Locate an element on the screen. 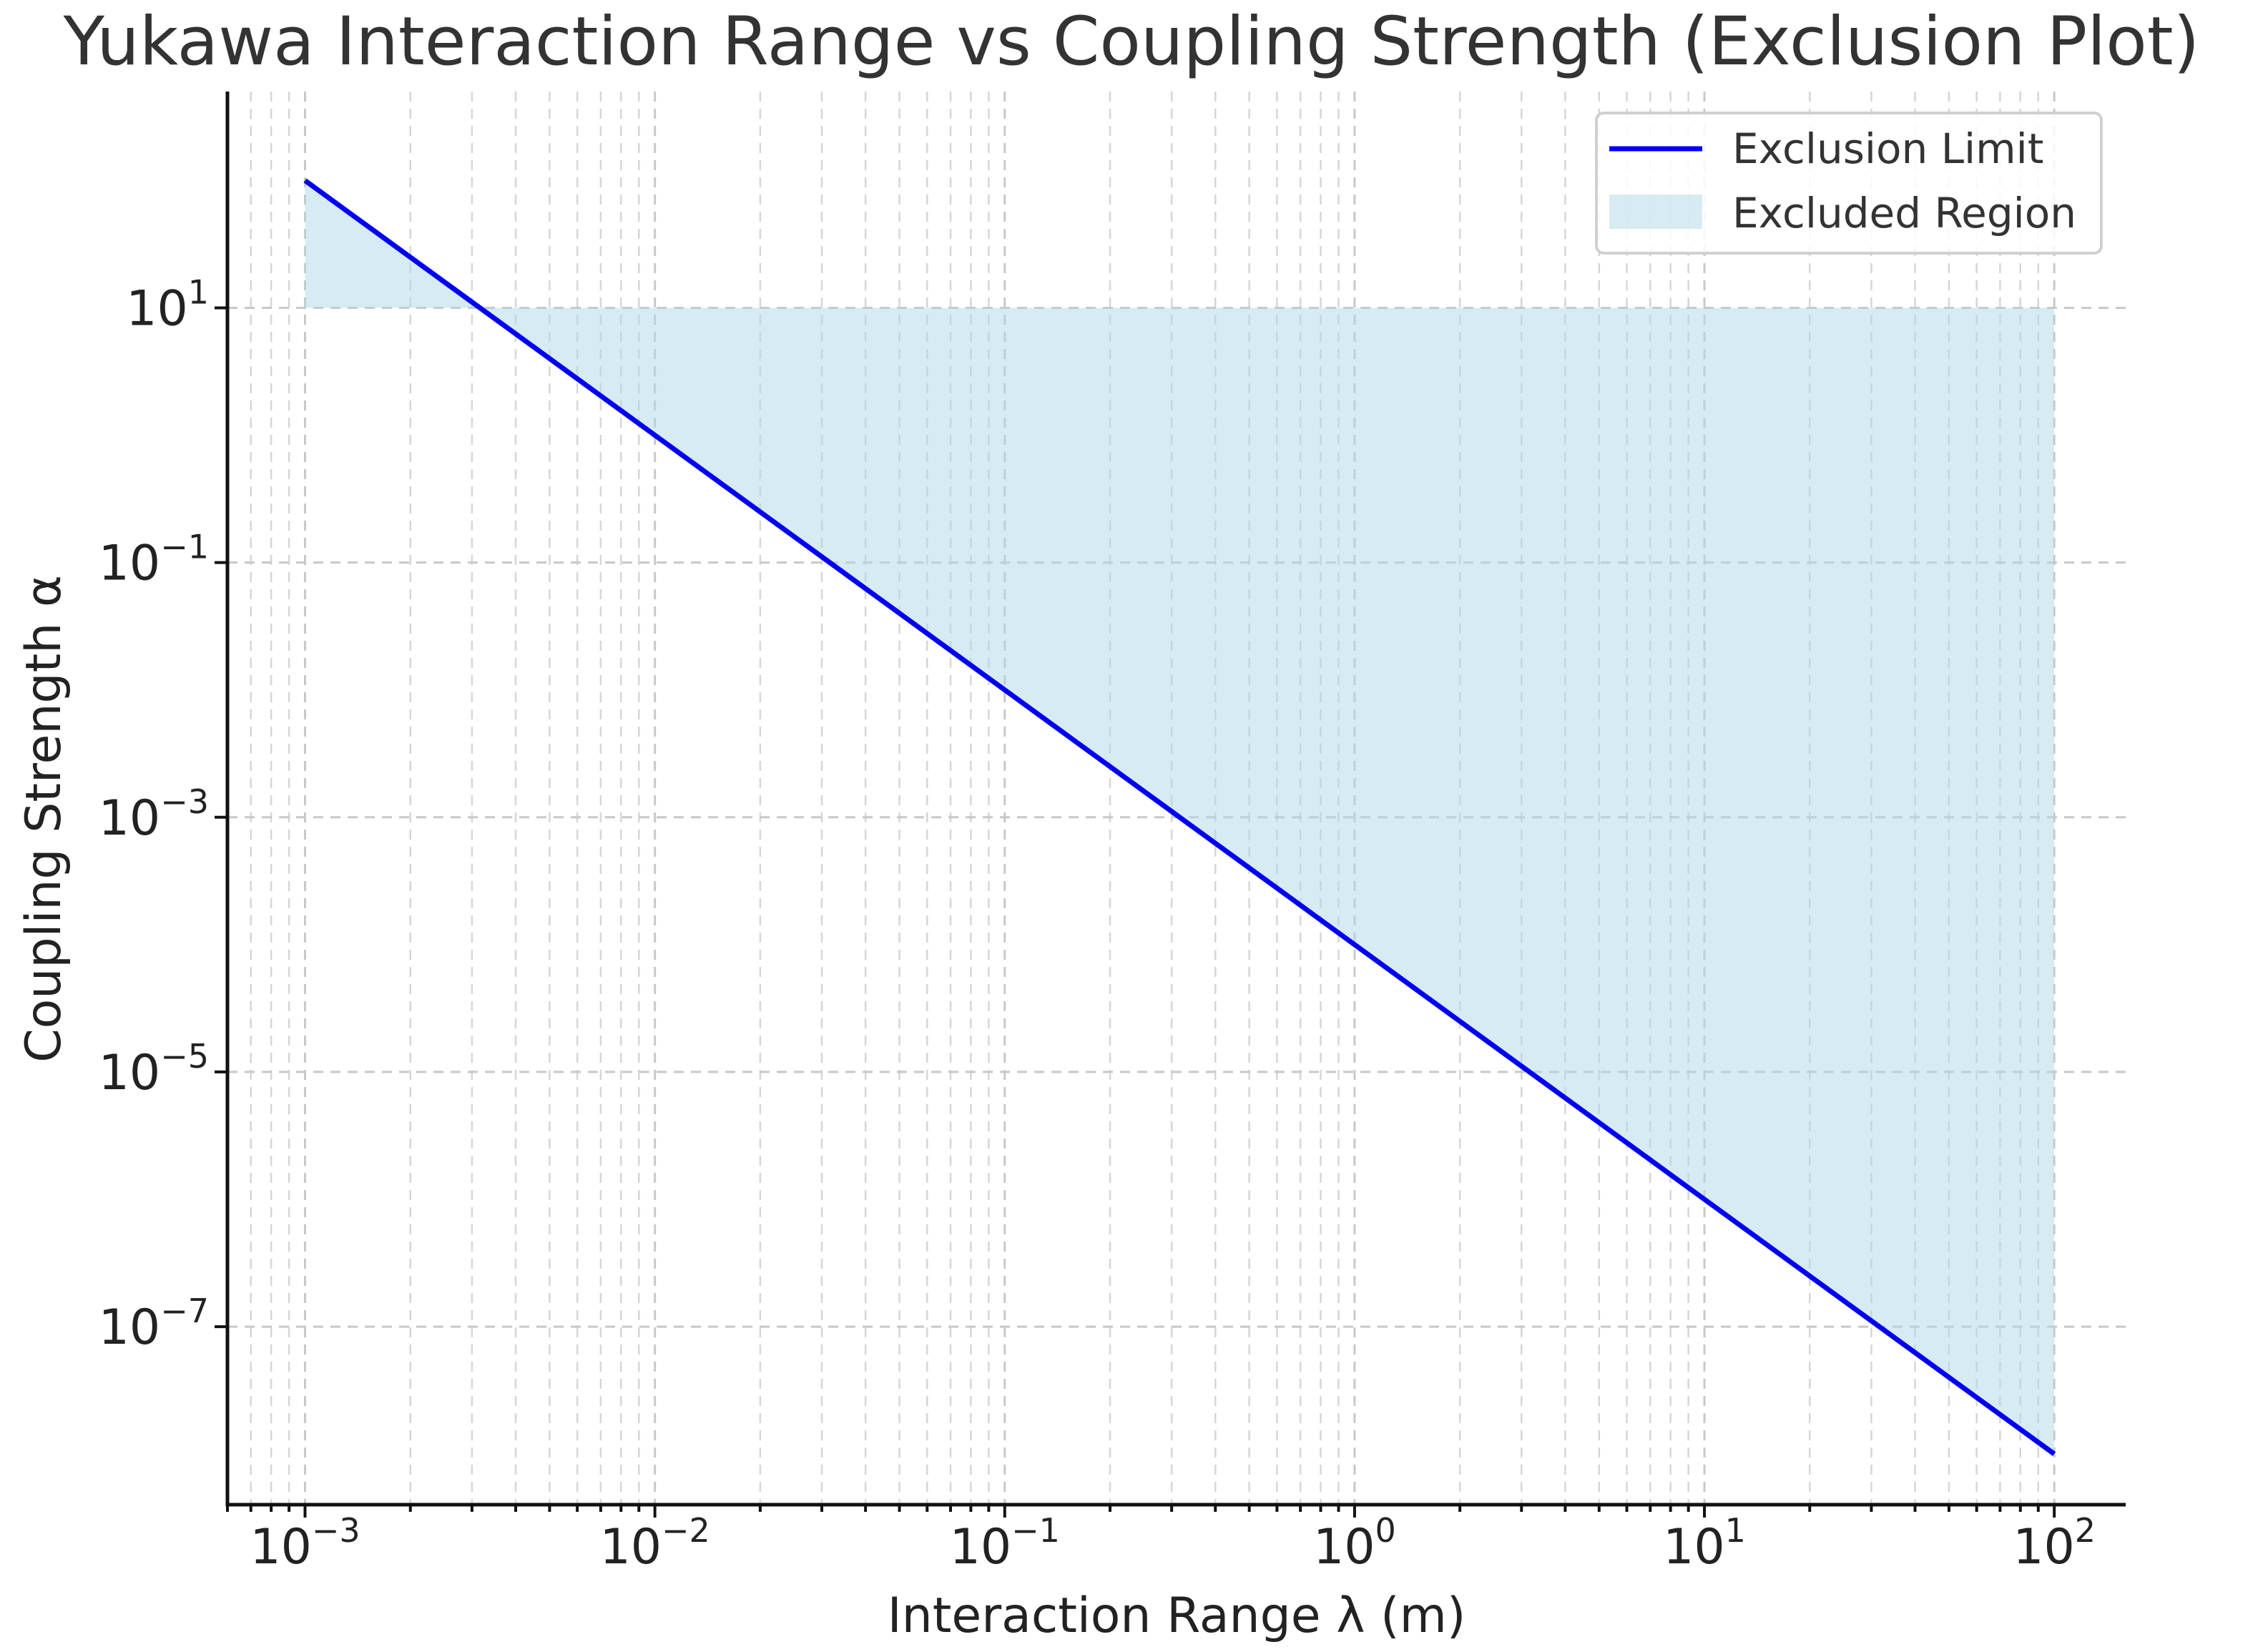  y-tick-label: 10⁻⁵ is located at coordinates (154, 1069).